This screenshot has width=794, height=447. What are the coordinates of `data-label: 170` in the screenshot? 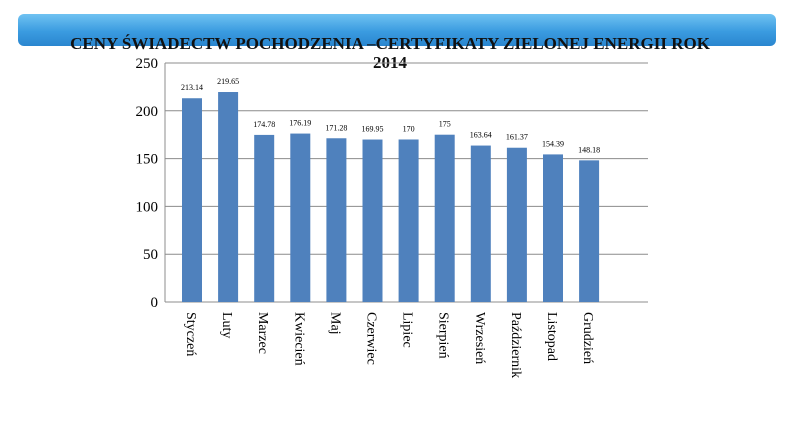 It's located at (409, 128).